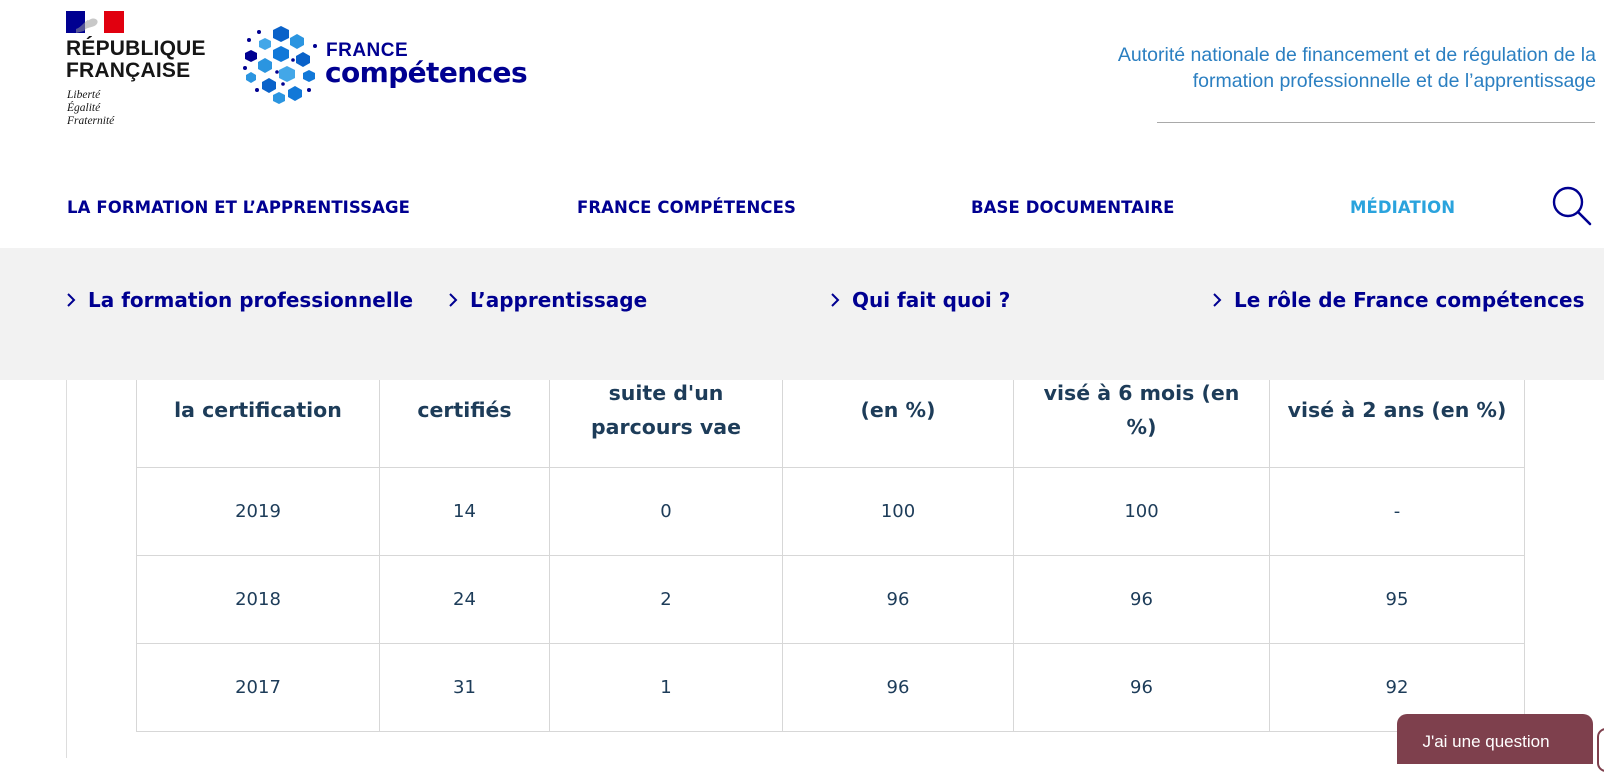  I want to click on chat-widget-edge, so click(1600, 750).